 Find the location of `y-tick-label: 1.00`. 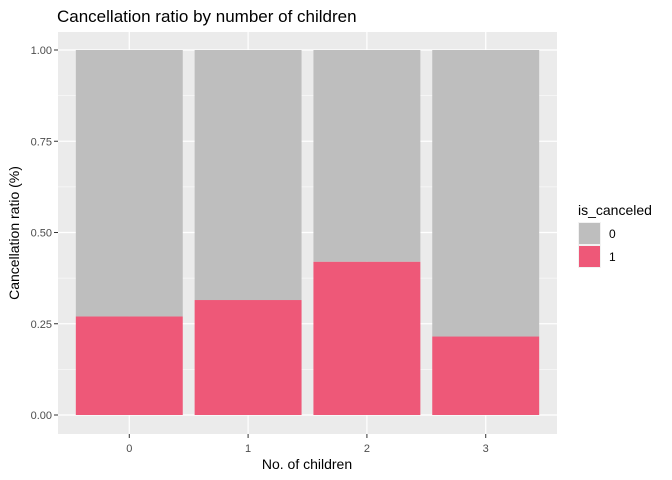

y-tick-label: 1.00 is located at coordinates (41, 51).